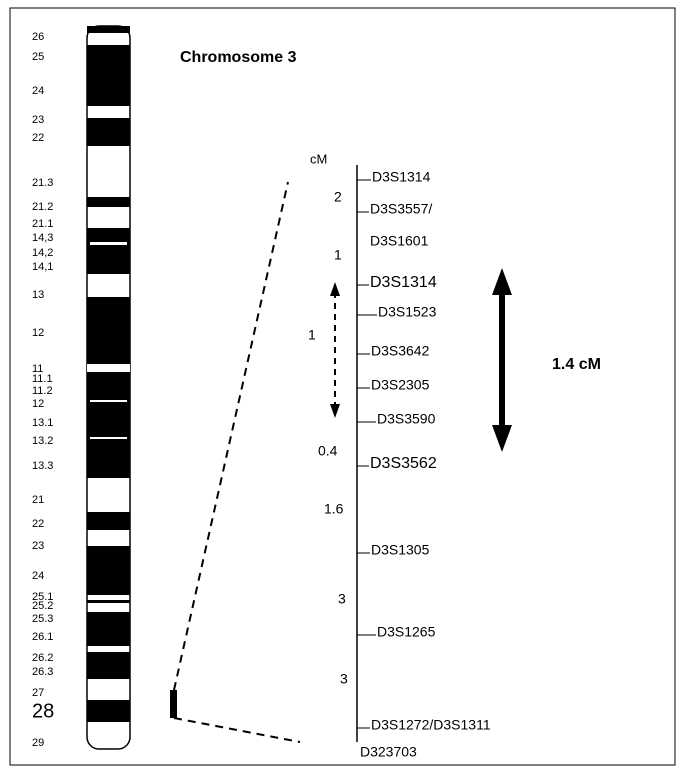 The image size is (685, 774). What do you see at coordinates (38, 37) in the screenshot?
I see `band-label: 26` at bounding box center [38, 37].